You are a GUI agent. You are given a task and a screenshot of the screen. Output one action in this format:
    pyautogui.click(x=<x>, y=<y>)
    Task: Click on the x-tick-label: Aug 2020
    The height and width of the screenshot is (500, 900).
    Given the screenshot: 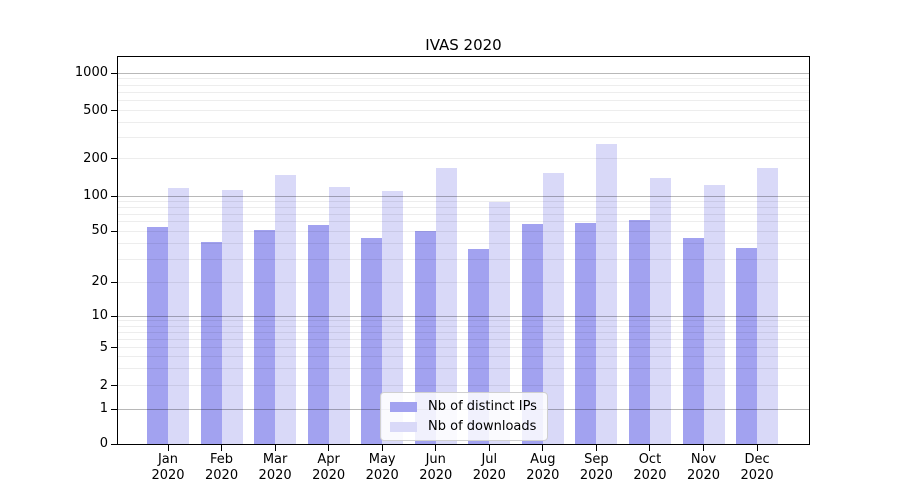 What is the action you would take?
    pyautogui.click(x=543, y=467)
    